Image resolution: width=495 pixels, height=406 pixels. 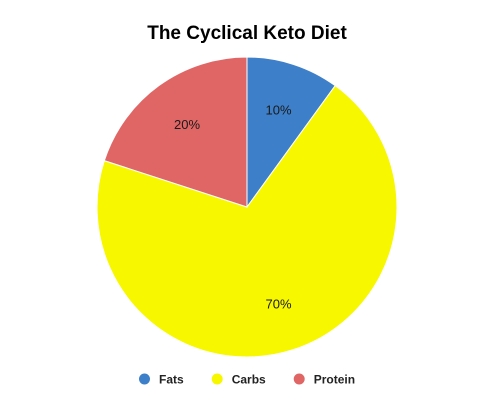 I want to click on slice-label-carbs: 70%, so click(x=278, y=304).